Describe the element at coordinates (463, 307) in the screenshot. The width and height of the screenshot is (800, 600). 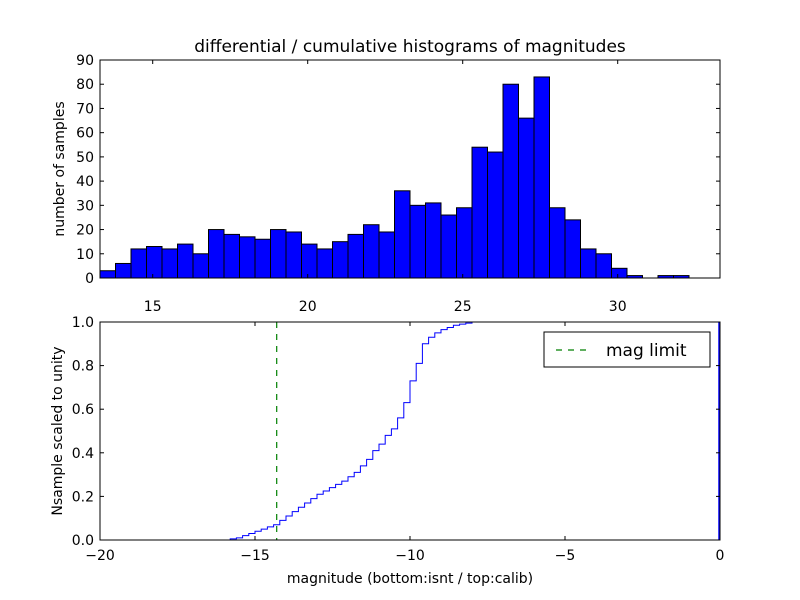
I see `histogram-xtick-label: 25` at that location.